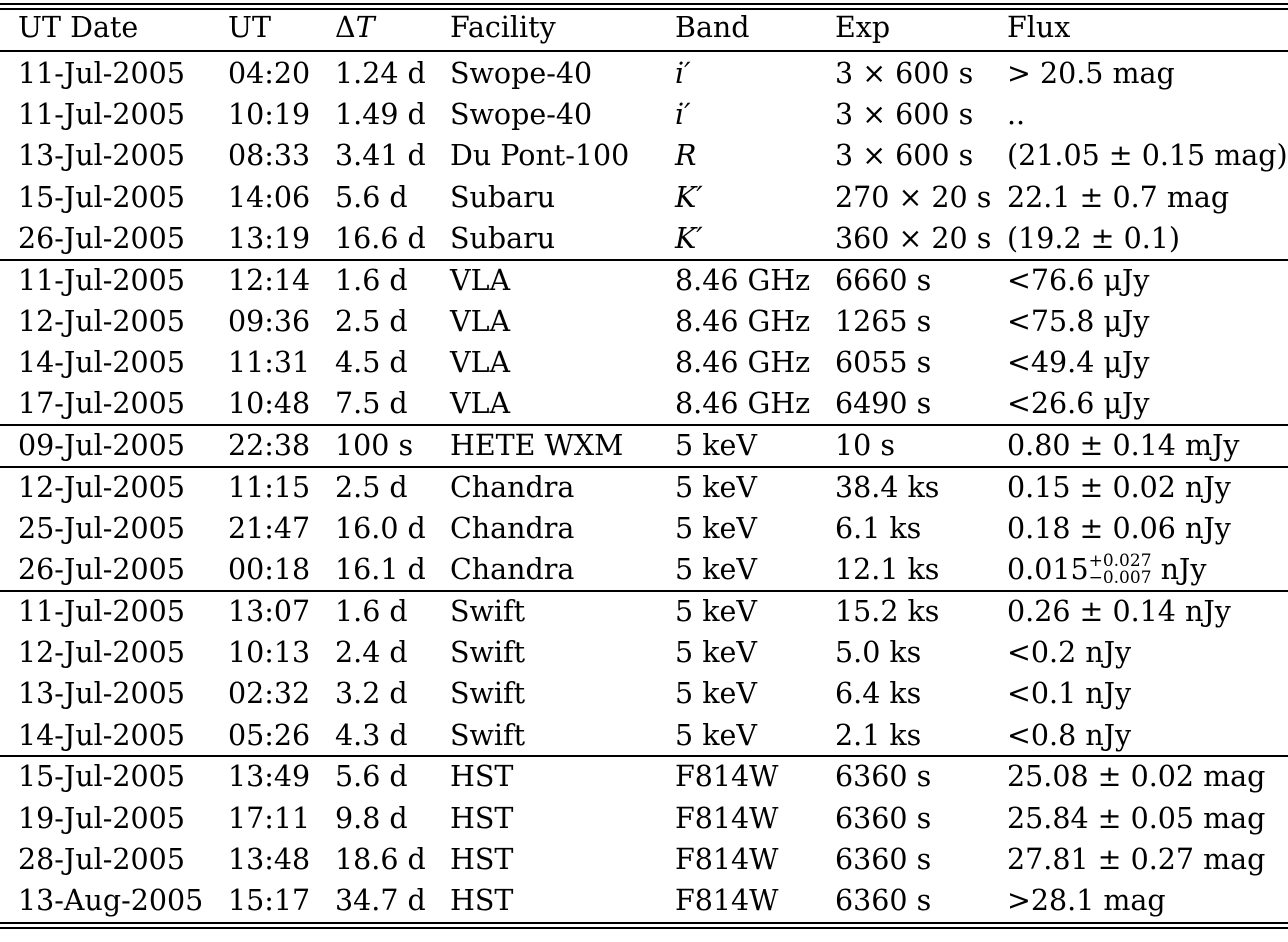  What do you see at coordinates (883, 280) in the screenshot?
I see `table-cell: 6660 s` at bounding box center [883, 280].